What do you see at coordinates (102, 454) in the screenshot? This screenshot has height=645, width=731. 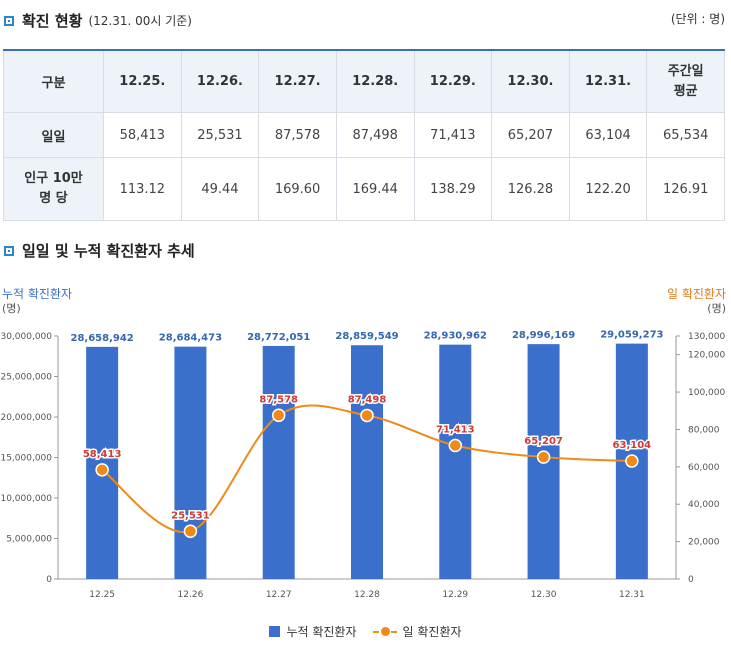 I see `line-value-label: 58,413` at bounding box center [102, 454].